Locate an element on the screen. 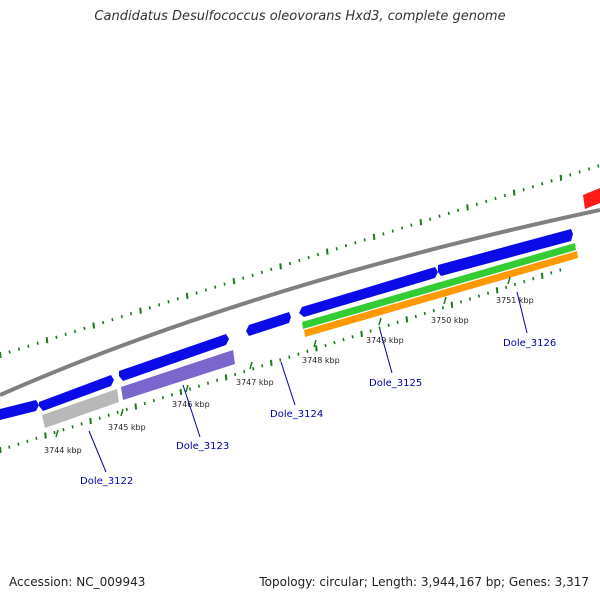 This screenshot has height=600, width=600. gene-label-dole-3122: Dole_3122 is located at coordinates (106, 481).